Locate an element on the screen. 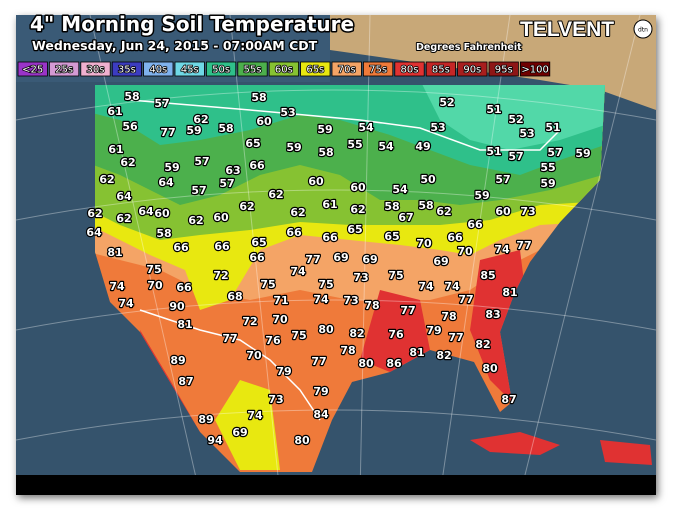 The image size is (692, 532). legend-label: >100 is located at coordinates (534, 70).